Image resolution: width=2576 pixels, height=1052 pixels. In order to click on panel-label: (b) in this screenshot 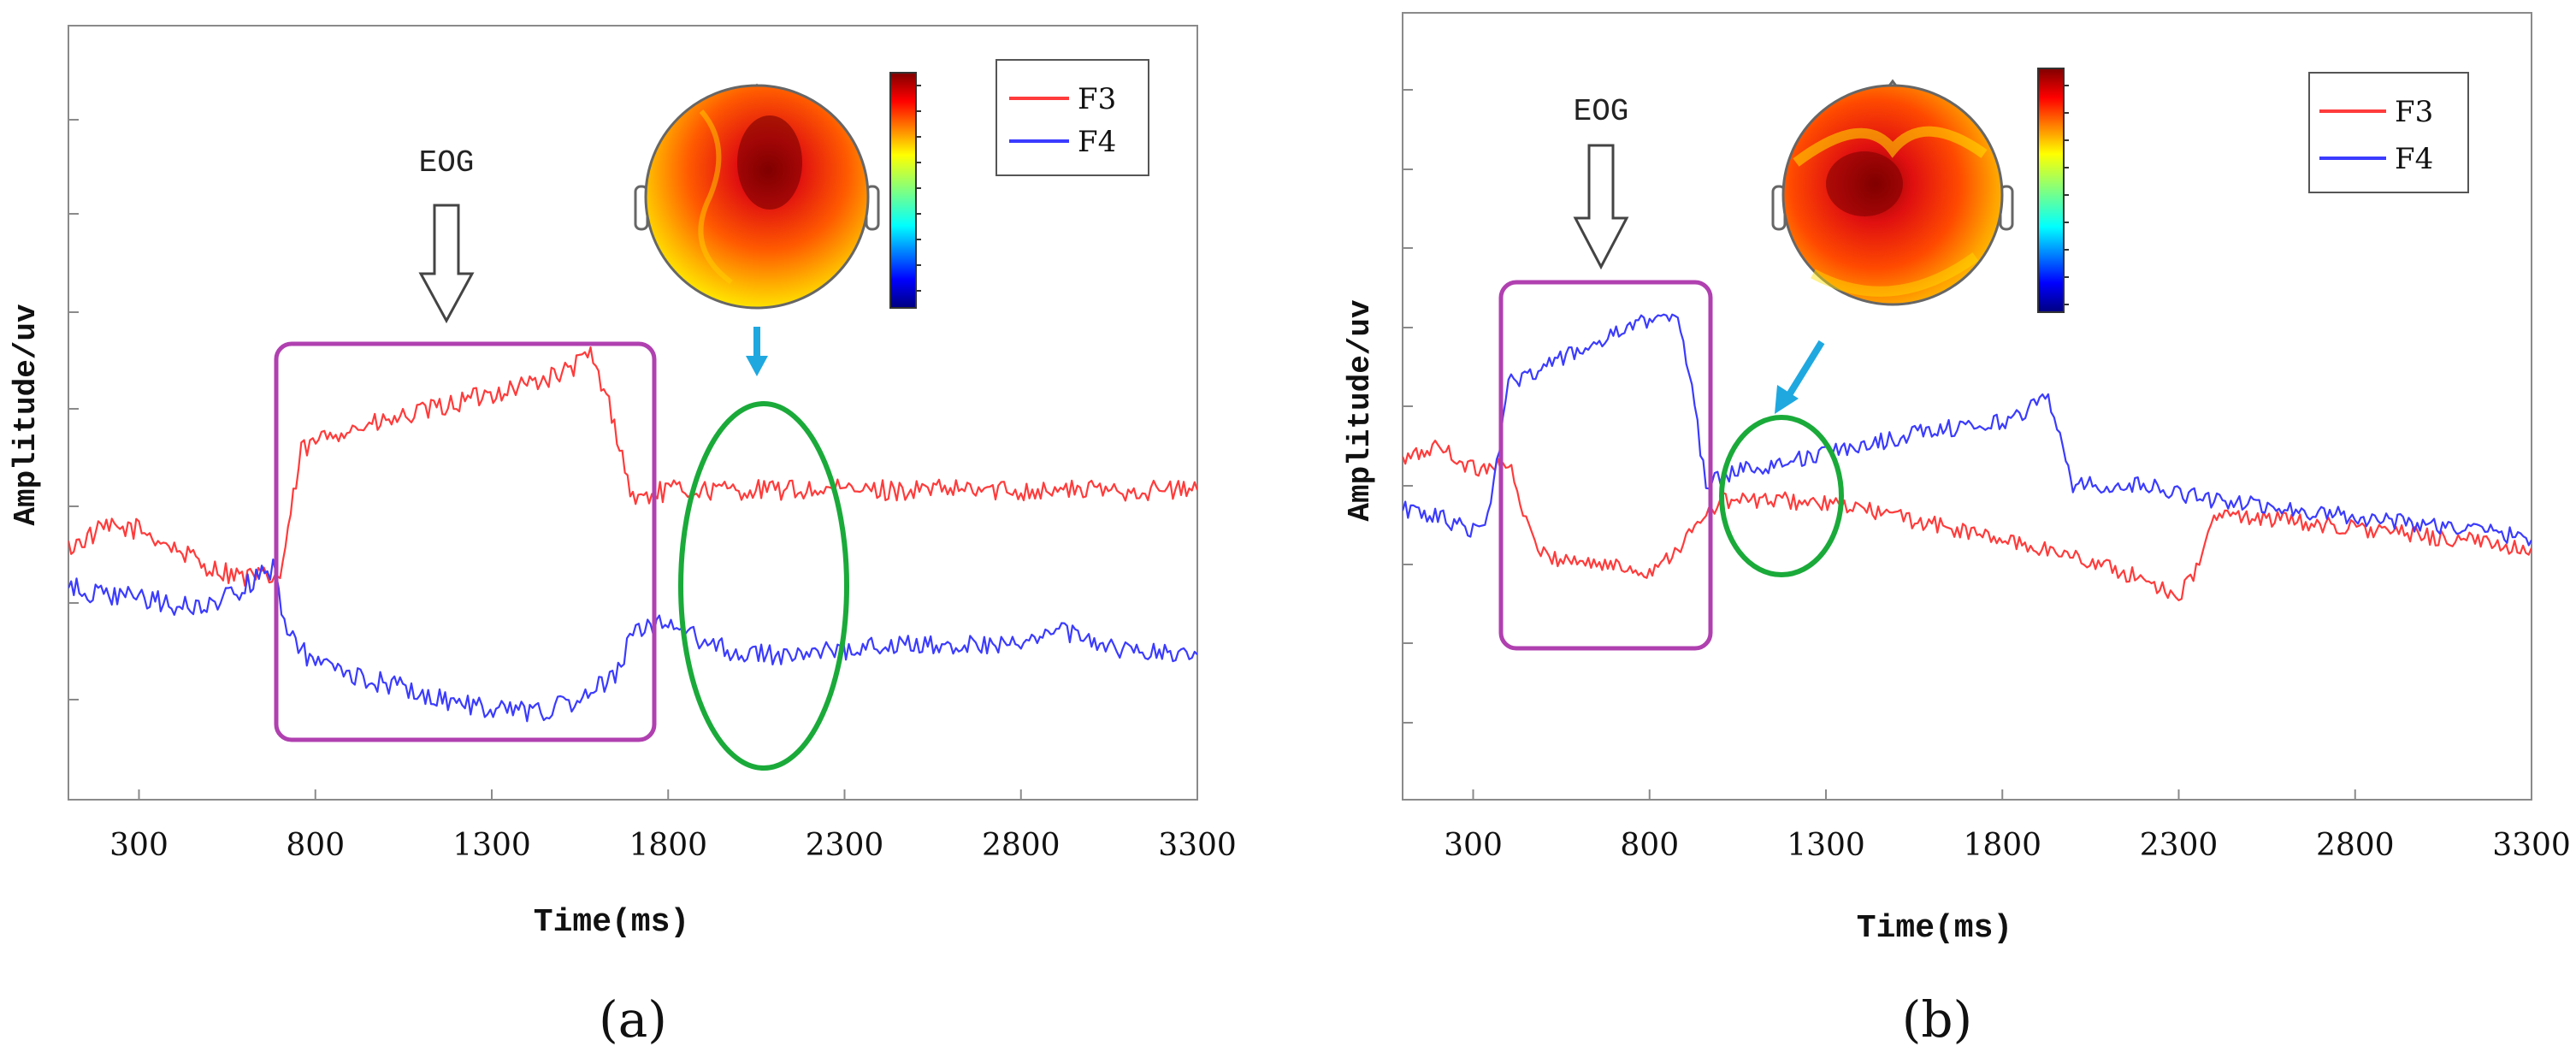, I will do `click(1937, 1019)`.